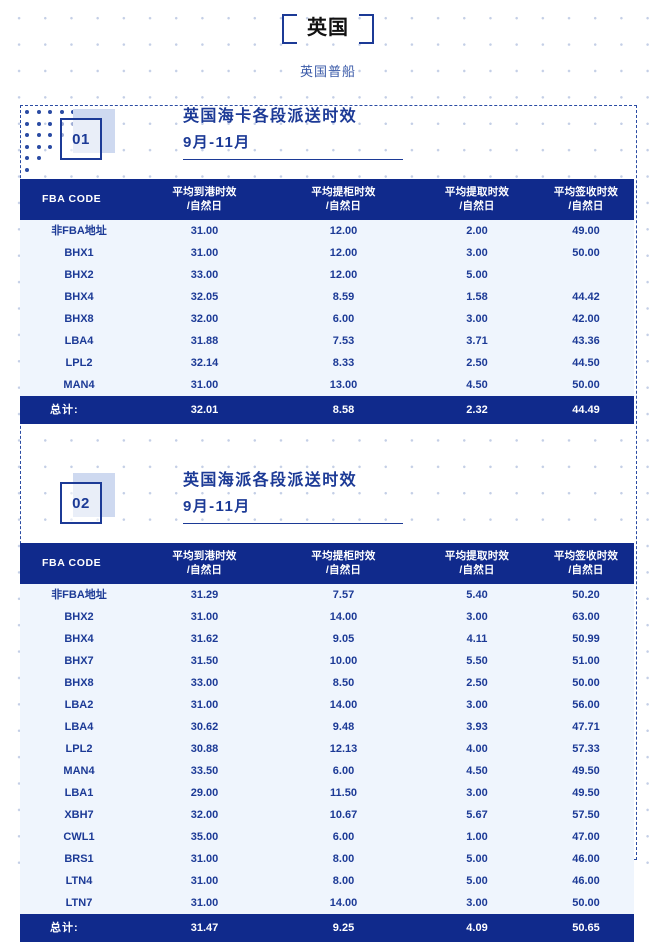 This screenshot has width=656, height=942. Describe the element at coordinates (289, 29) in the screenshot. I see `bracket-left-icon` at that location.